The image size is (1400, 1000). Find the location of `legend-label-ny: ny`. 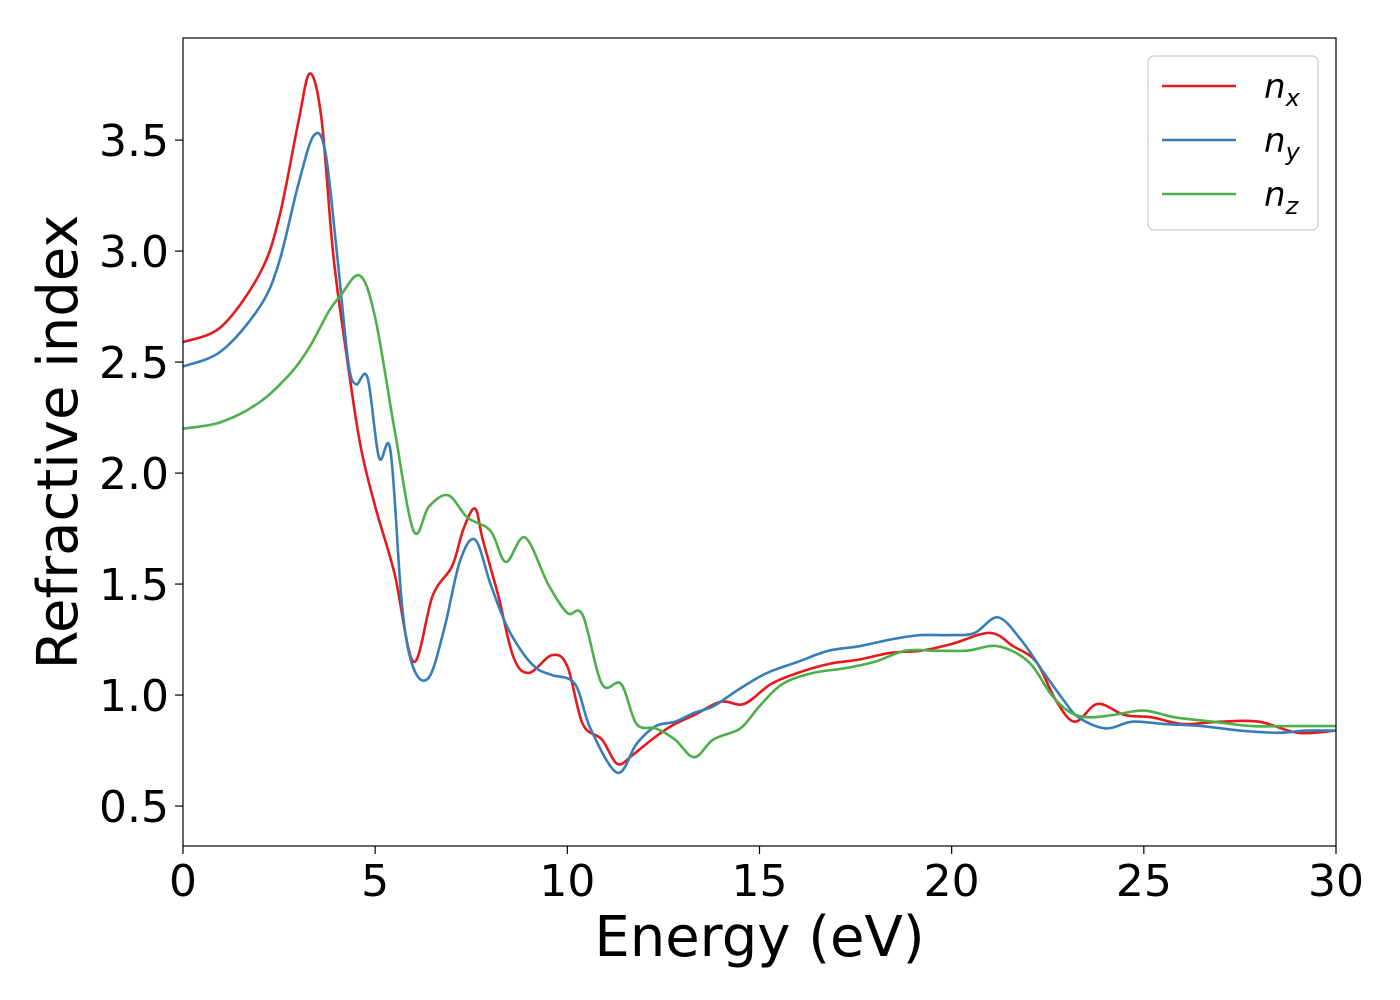

legend-label-ny: ny is located at coordinates (1282, 143).